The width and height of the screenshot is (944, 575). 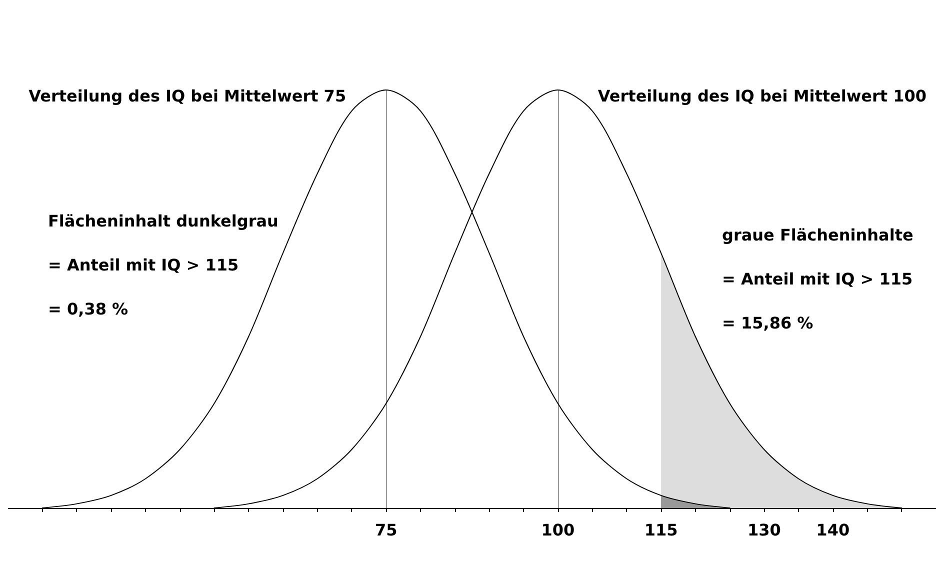 I want to click on annotation: Verteilung des IQ bei Mittelwert 75, so click(x=187, y=96).